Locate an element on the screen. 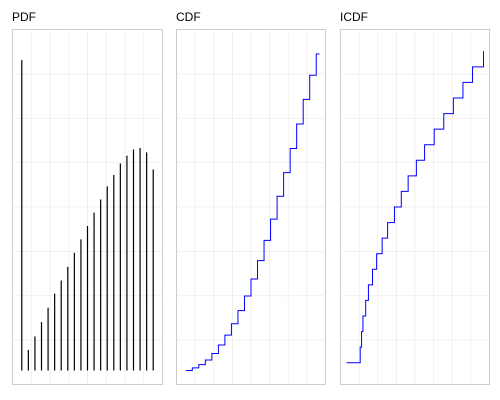 This screenshot has width=500, height=400. cdf-title: CDF is located at coordinates (188, 17).